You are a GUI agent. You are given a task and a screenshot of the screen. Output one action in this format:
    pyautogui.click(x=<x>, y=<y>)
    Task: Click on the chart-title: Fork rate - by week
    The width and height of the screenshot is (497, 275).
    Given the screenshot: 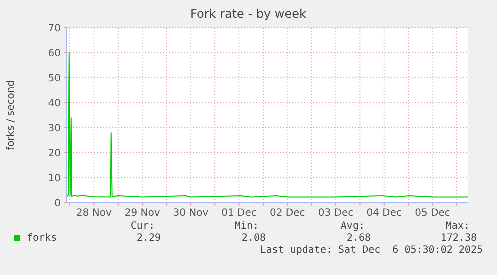 What is the action you would take?
    pyautogui.click(x=248, y=14)
    